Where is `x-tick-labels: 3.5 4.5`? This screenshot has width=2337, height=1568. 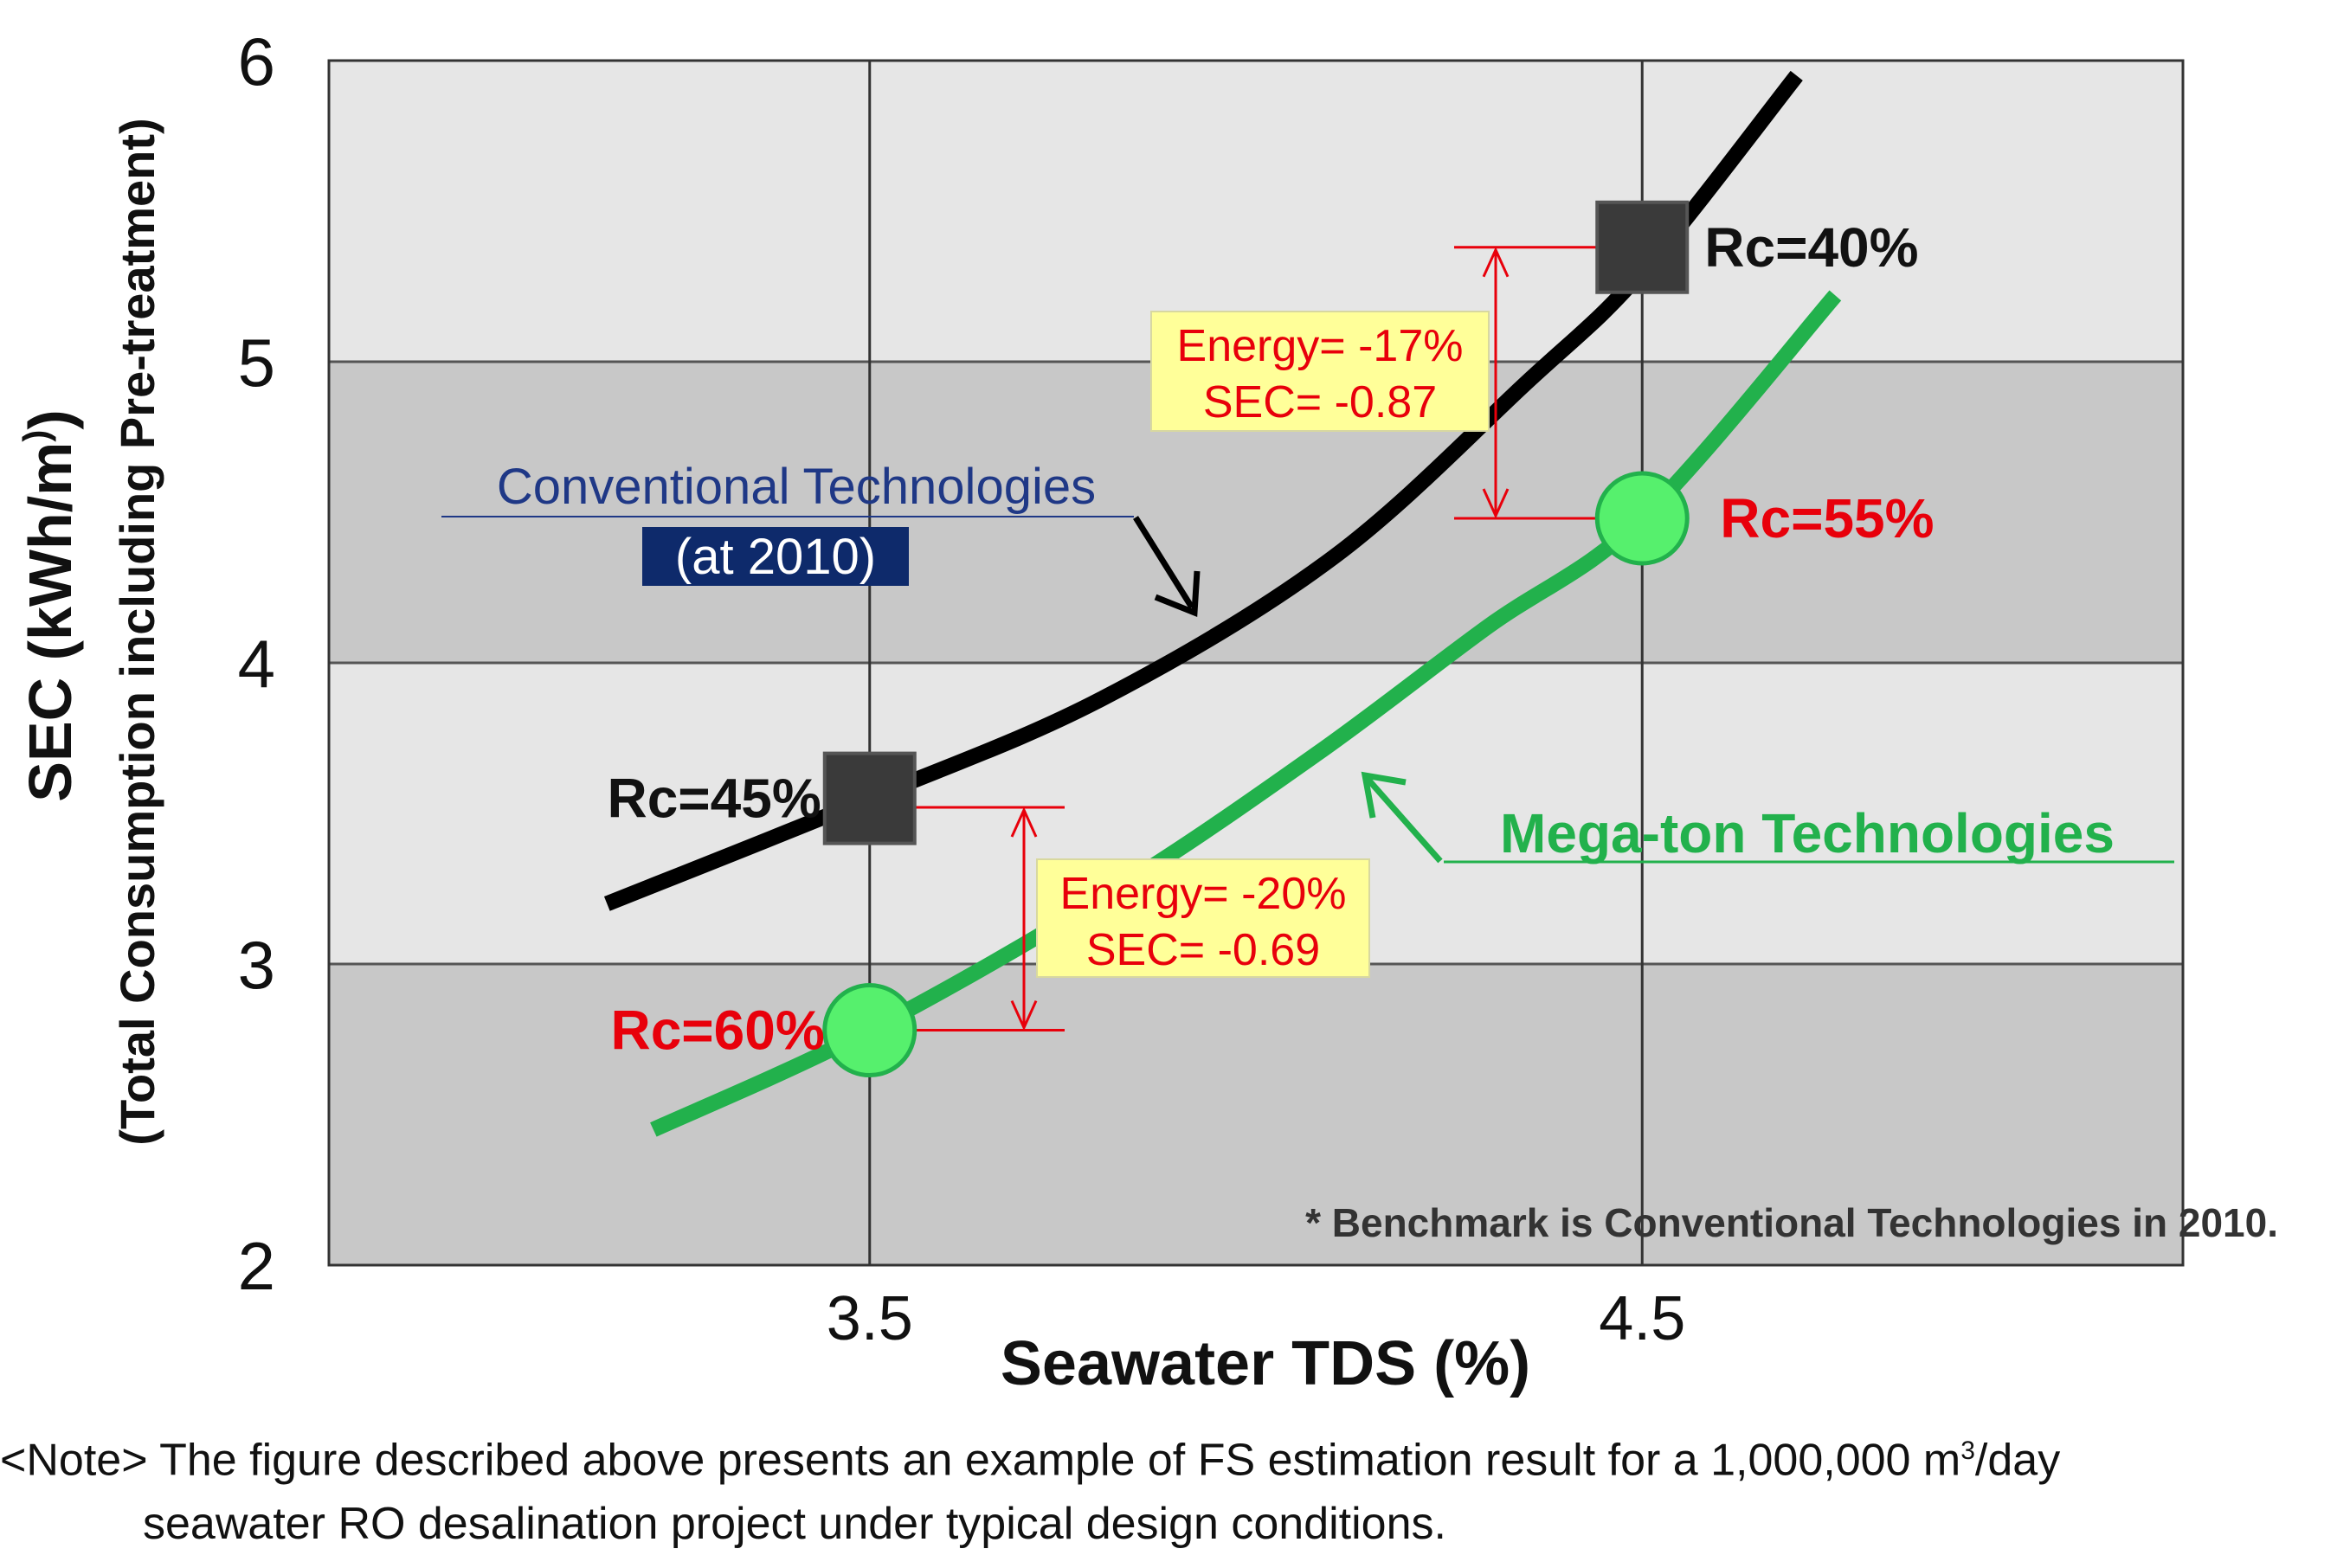 x-tick-labels: 3.5 4.5 is located at coordinates (1256, 1318).